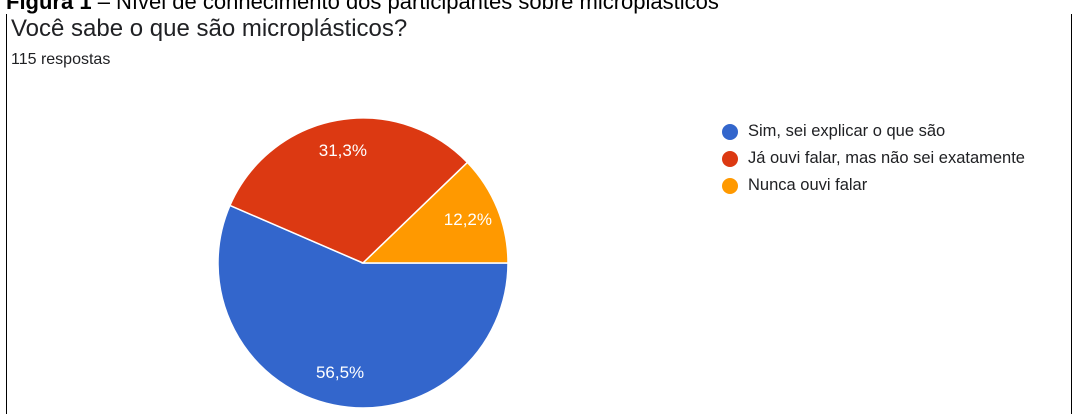 This screenshot has width=1077, height=414. What do you see at coordinates (340, 372) in the screenshot?
I see `slice-label-1: 56,5%` at bounding box center [340, 372].